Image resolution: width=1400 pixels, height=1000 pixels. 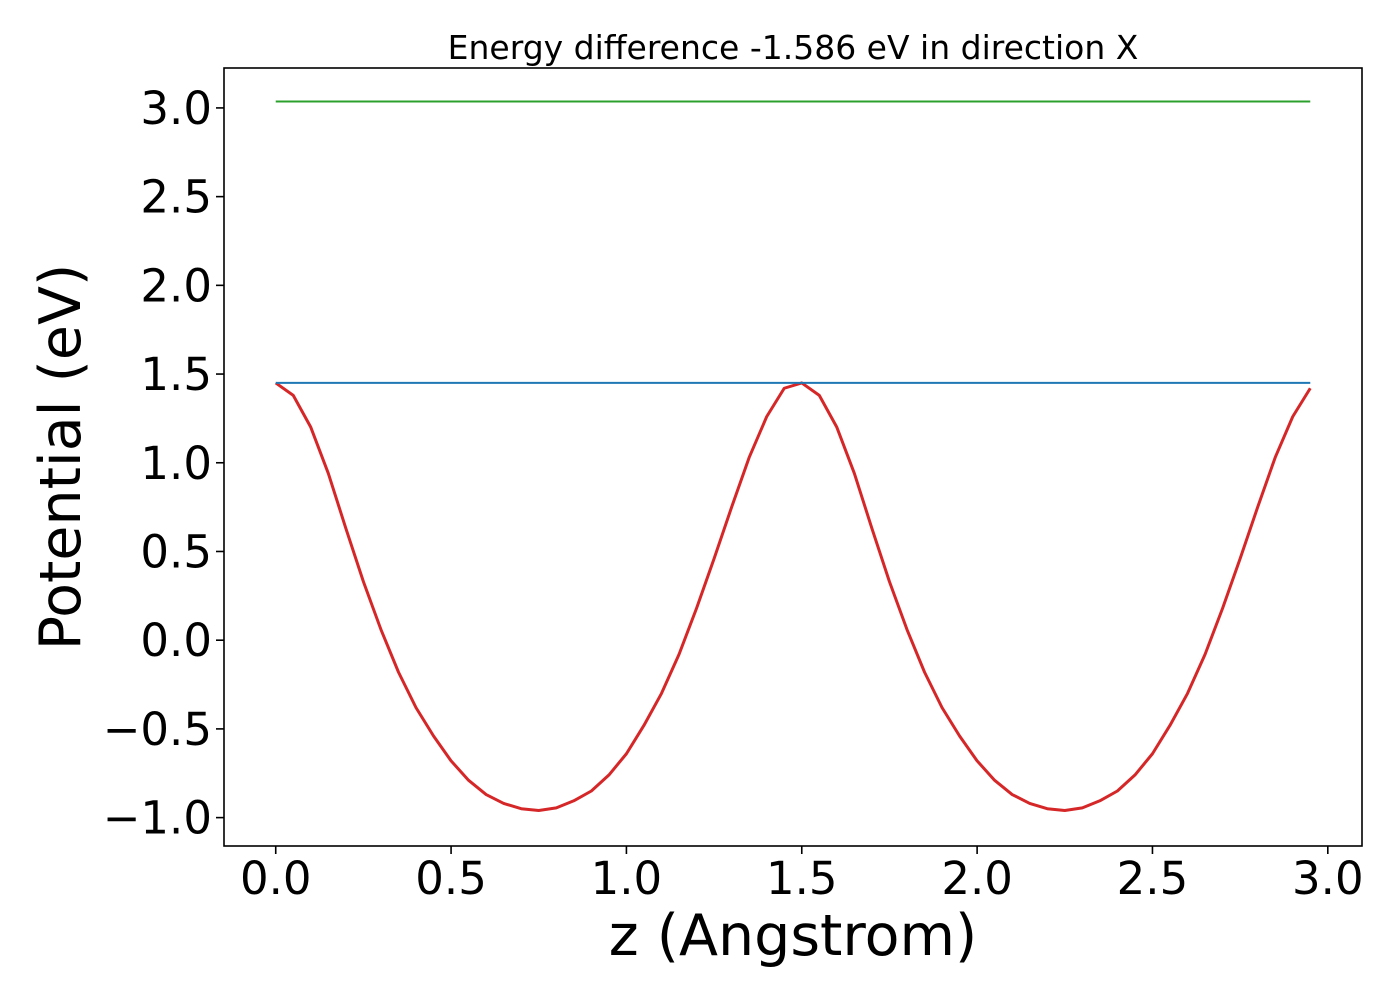 I want to click on y-tick-label: 2.0, so click(x=176, y=285).